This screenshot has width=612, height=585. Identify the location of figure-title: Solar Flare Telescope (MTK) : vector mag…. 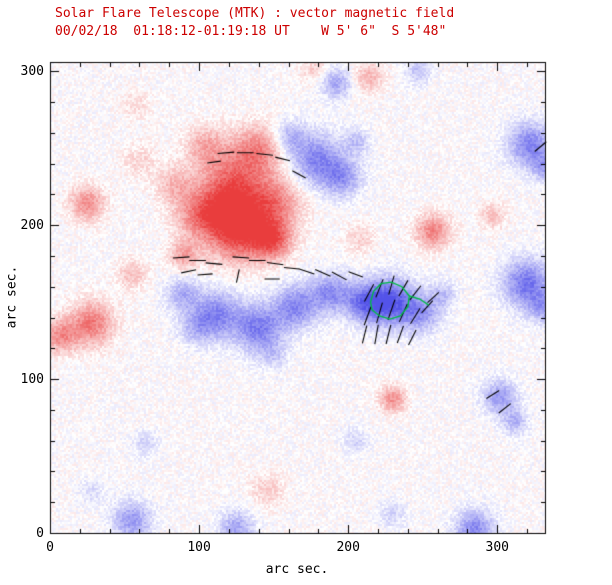
(255, 13).